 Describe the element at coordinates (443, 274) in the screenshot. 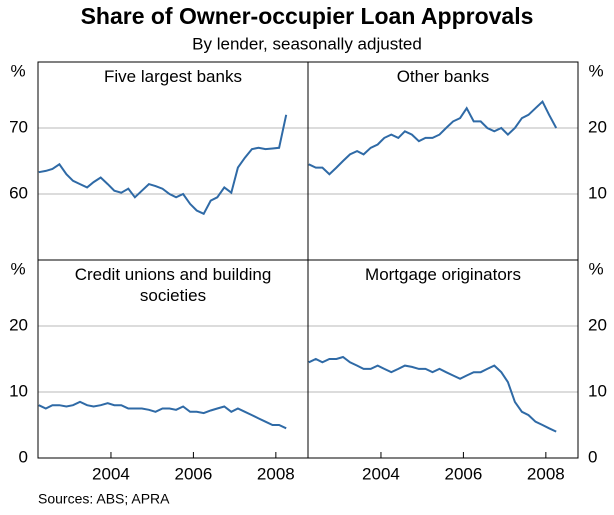

I see `panel-title: Mortgage originators` at that location.